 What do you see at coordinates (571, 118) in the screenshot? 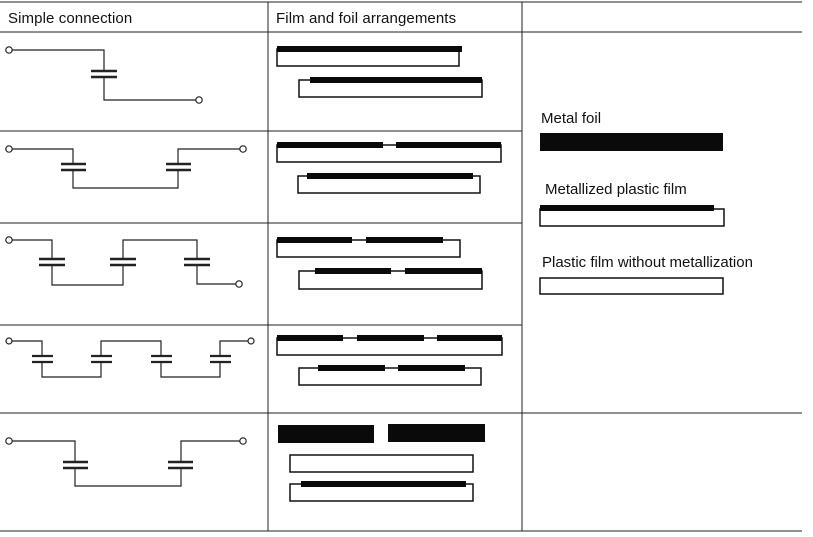
I see `legend-label-metal-foil: Metal foil` at bounding box center [571, 118].